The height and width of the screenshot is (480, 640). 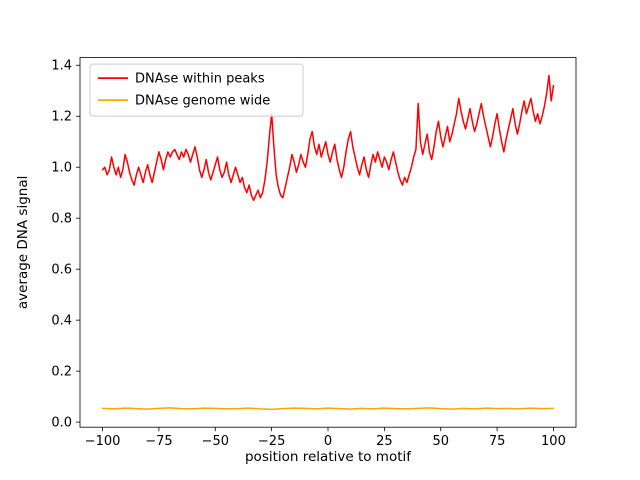 I want to click on y-tick-label: 1.0, so click(x=61, y=167).